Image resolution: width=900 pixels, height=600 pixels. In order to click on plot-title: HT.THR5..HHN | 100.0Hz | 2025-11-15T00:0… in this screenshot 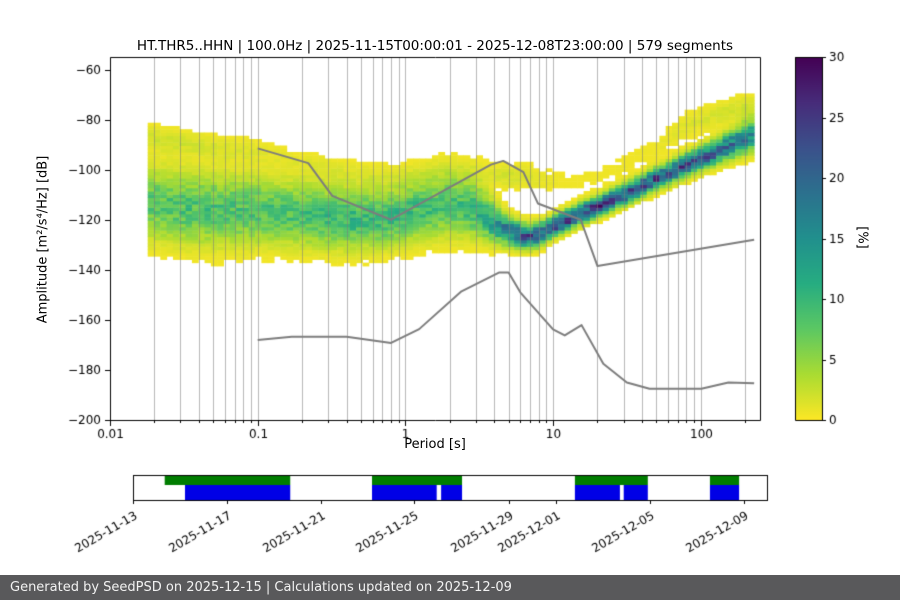, I will do `click(435, 46)`.